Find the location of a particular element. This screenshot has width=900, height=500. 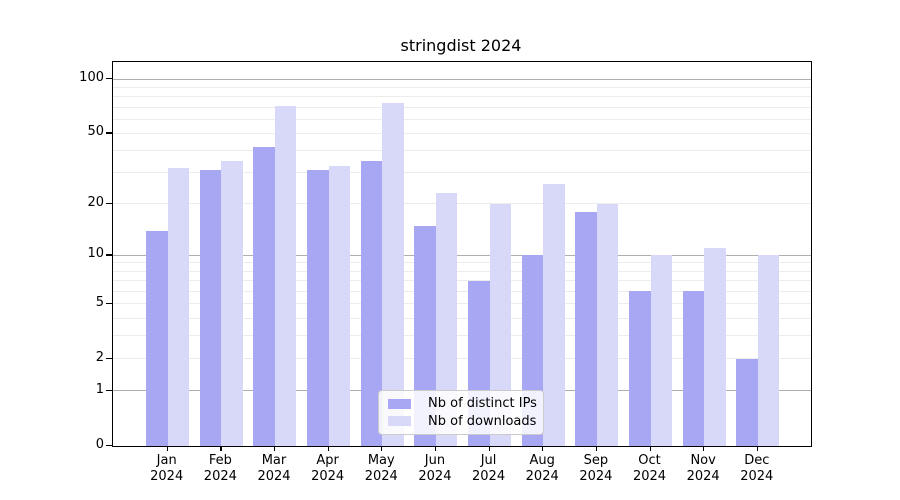

bar-downloads-aug is located at coordinates (554, 314).